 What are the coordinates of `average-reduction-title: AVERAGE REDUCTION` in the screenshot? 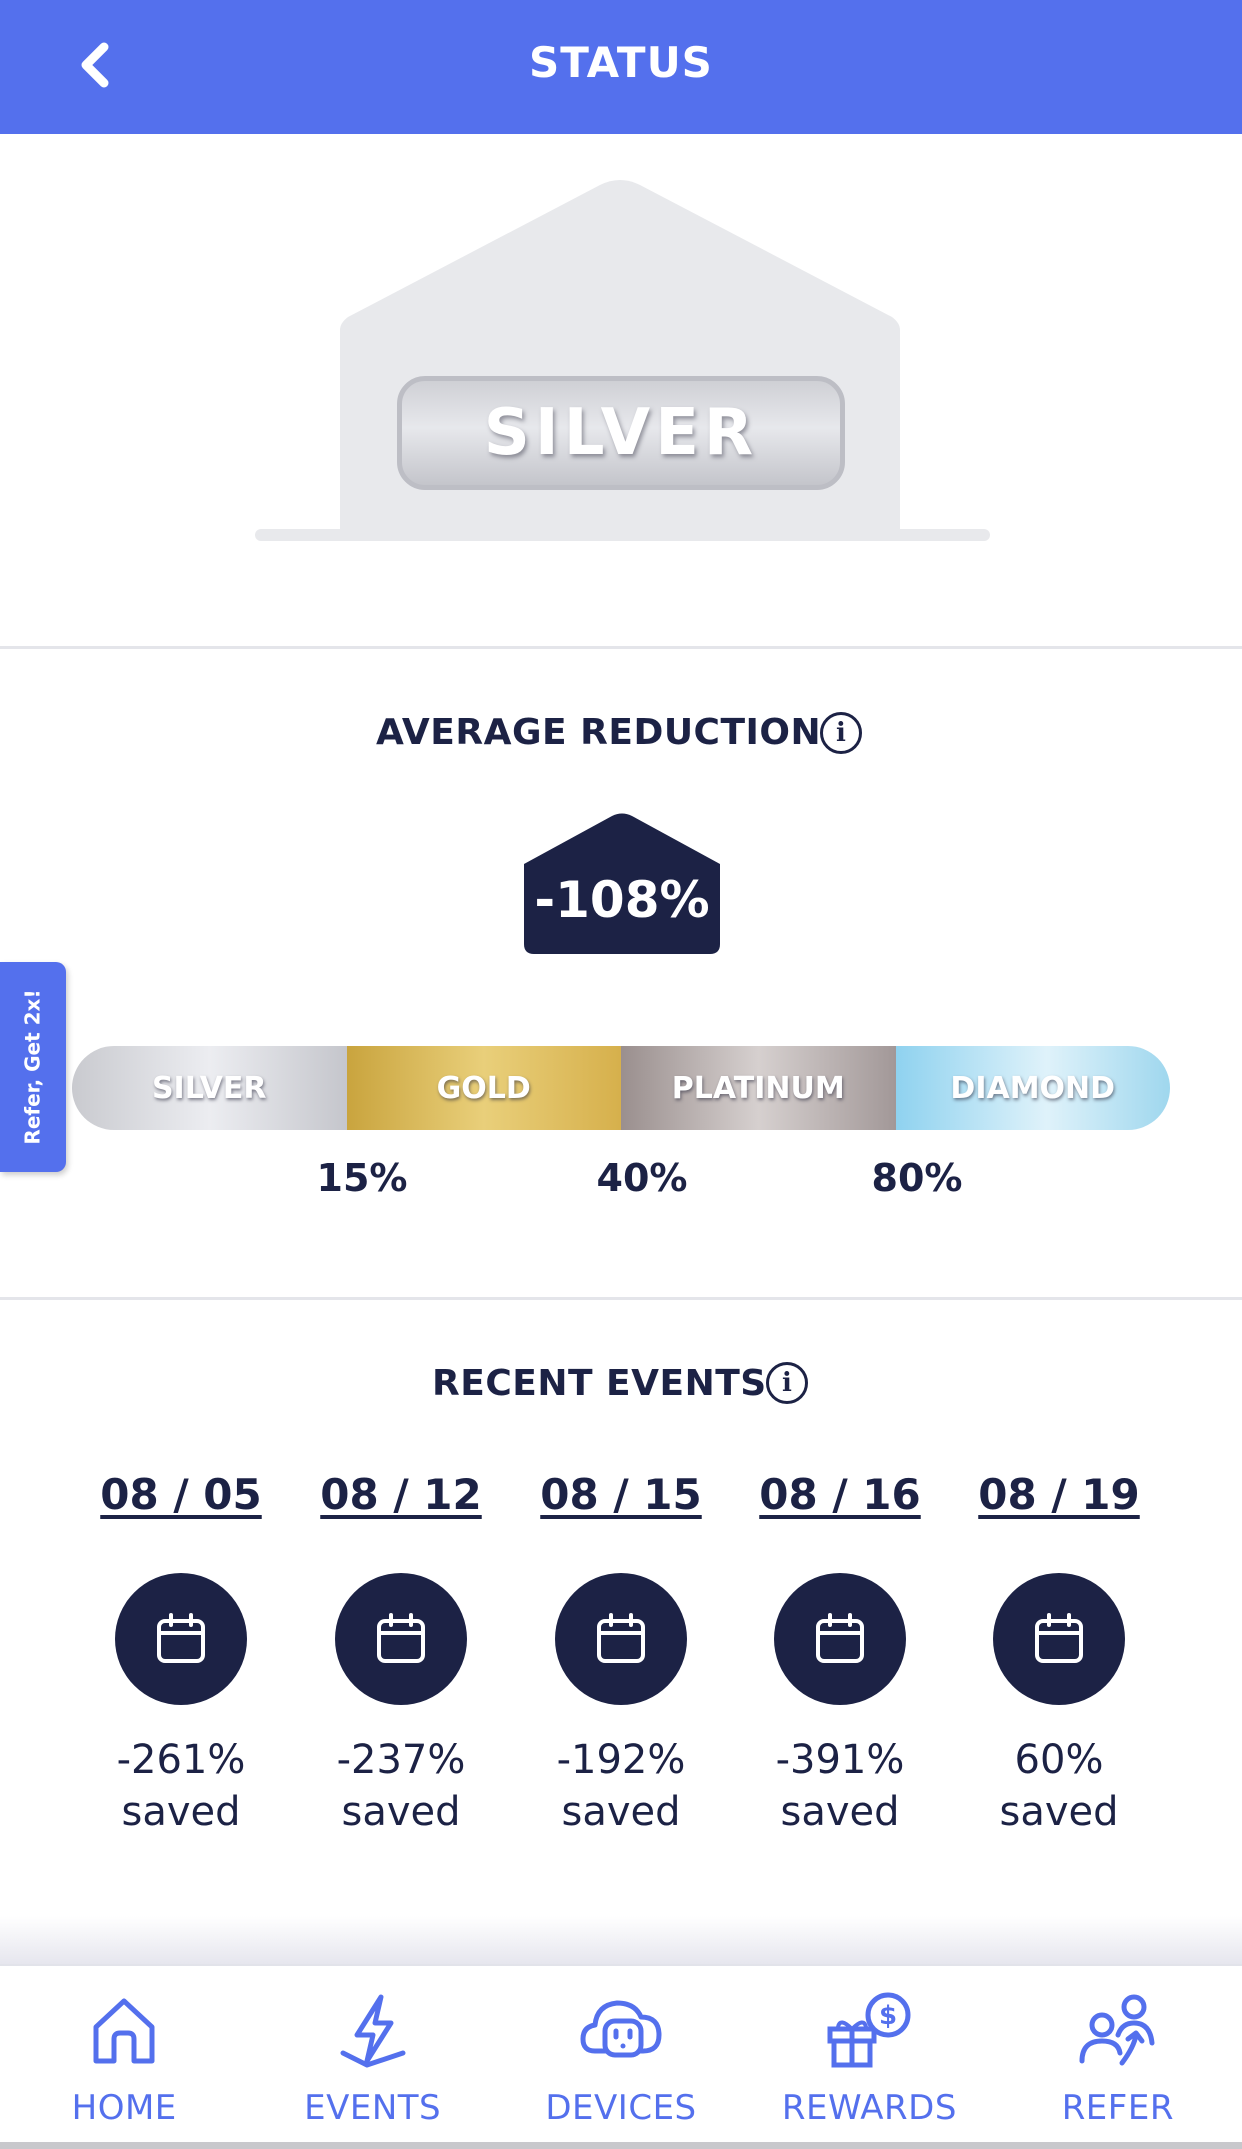 It's located at (599, 732).